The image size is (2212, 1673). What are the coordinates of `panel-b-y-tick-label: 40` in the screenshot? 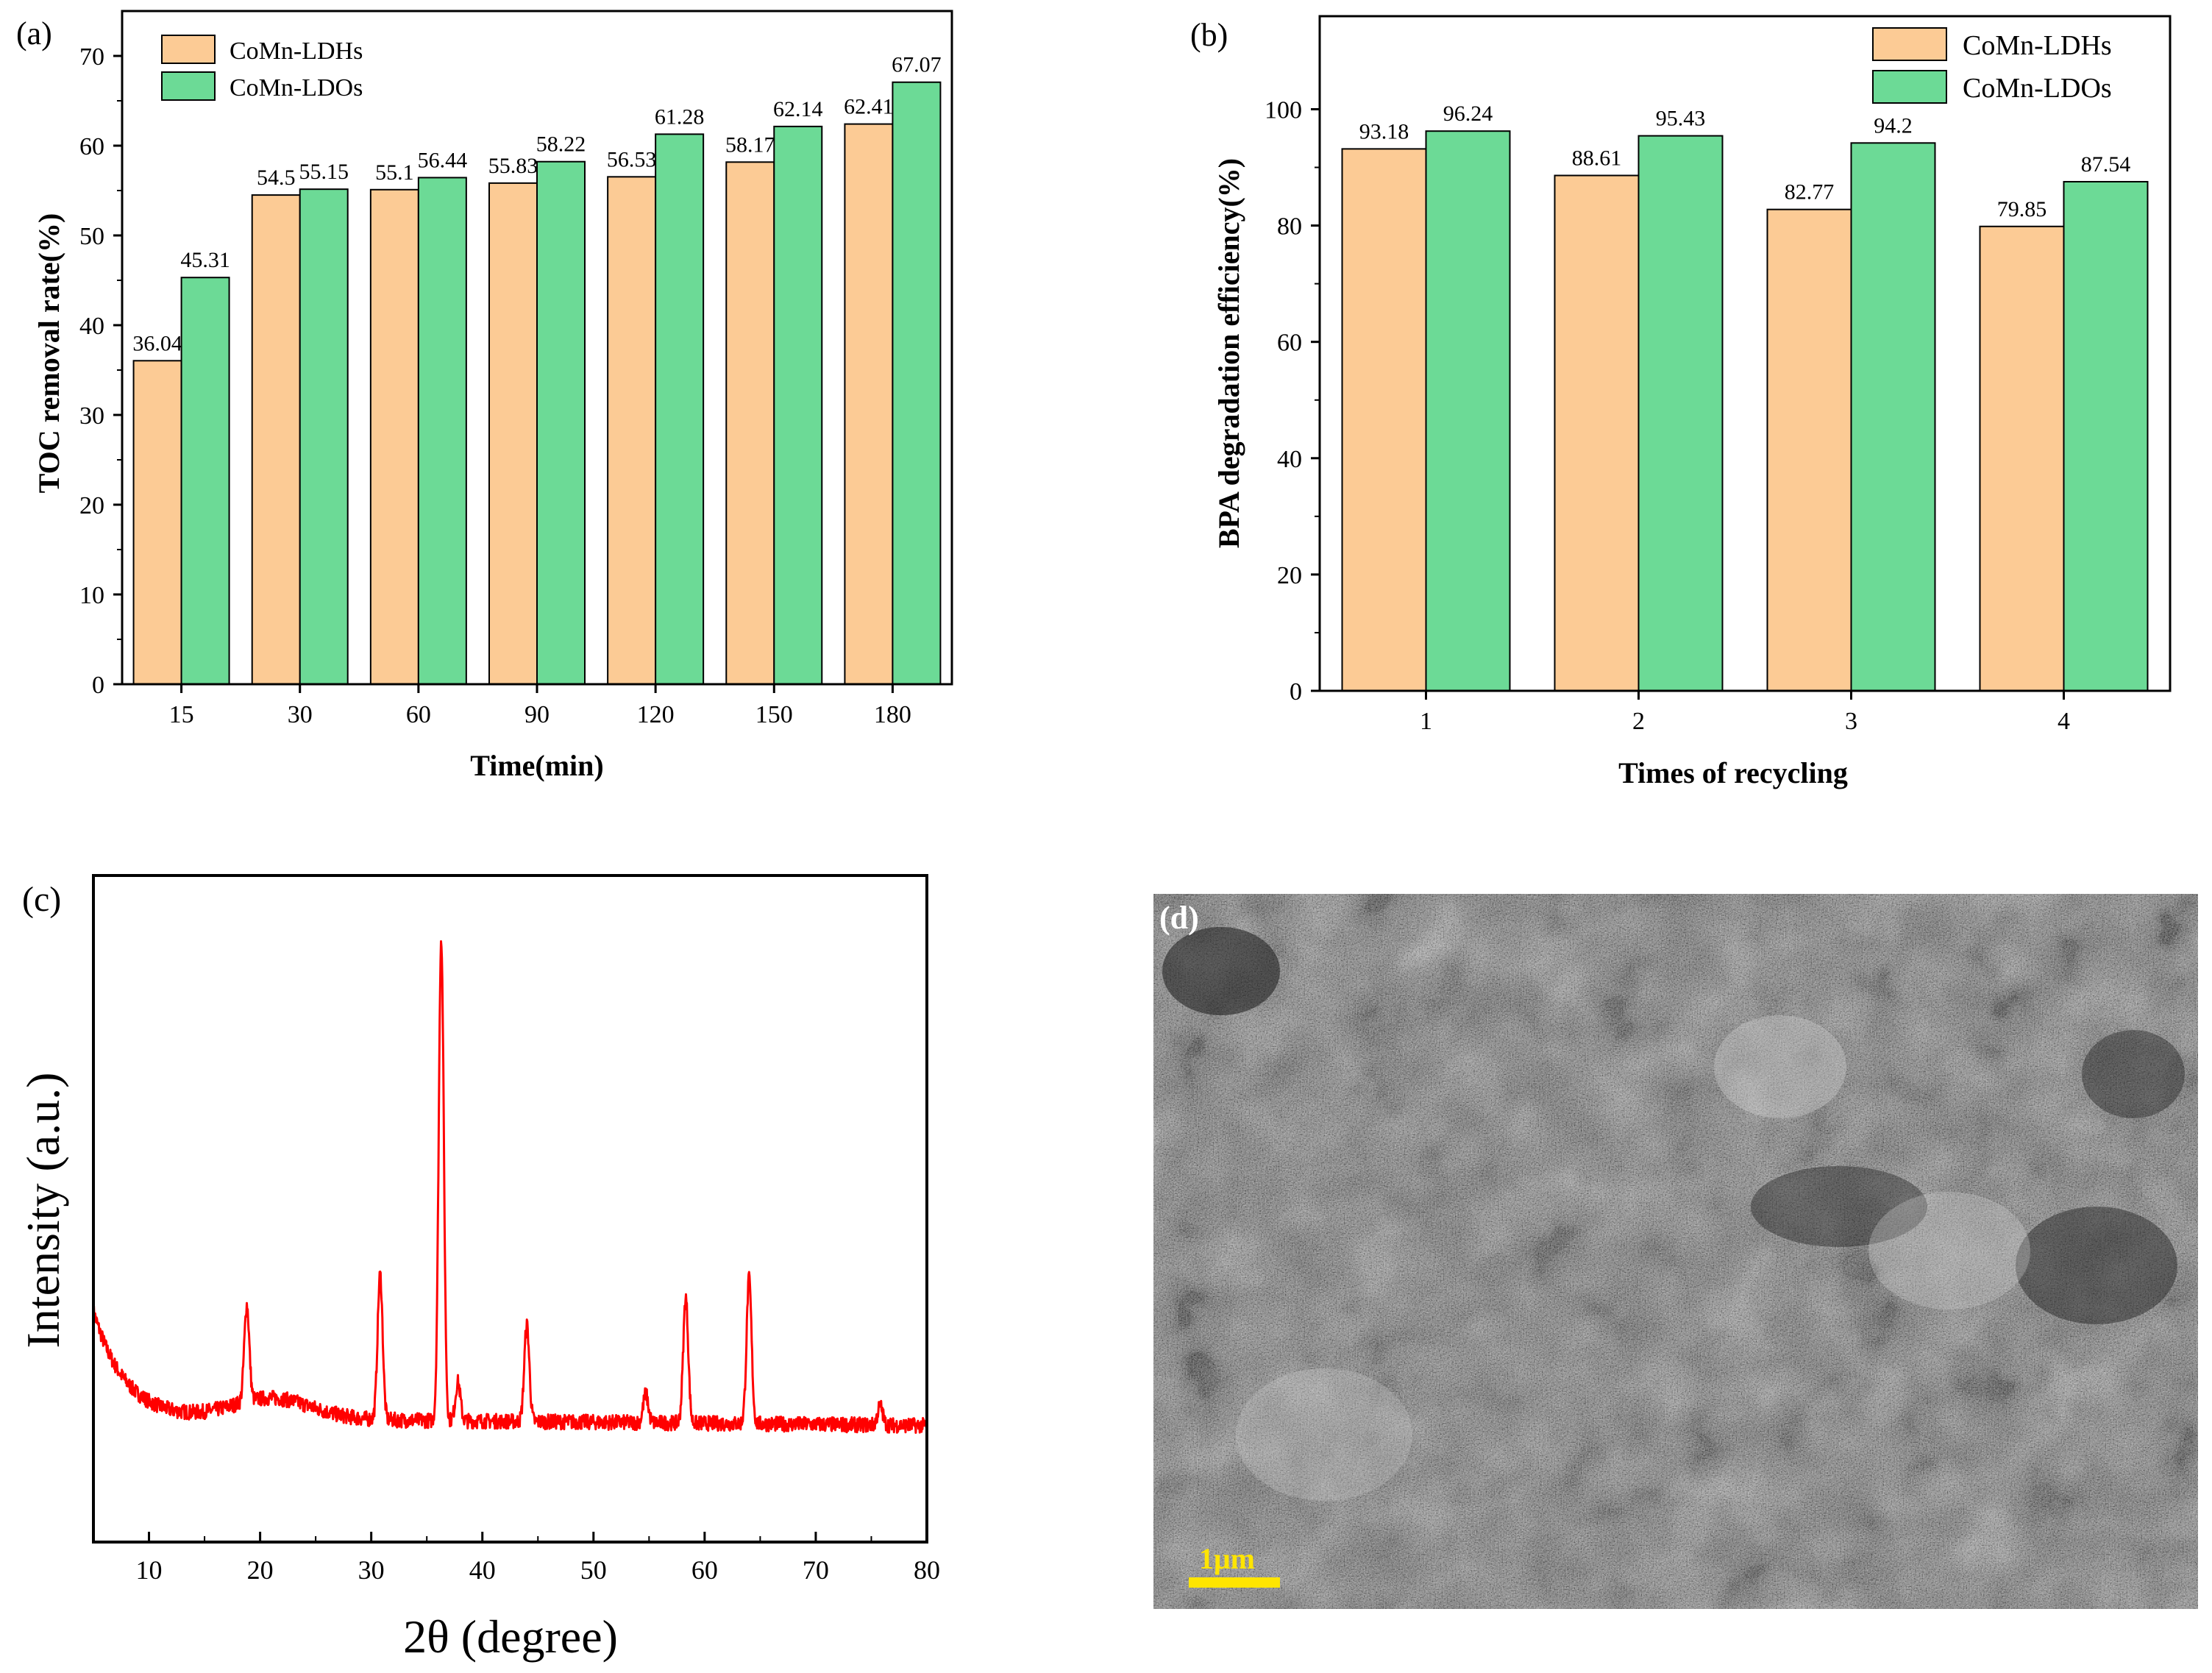 It's located at (1289, 459).